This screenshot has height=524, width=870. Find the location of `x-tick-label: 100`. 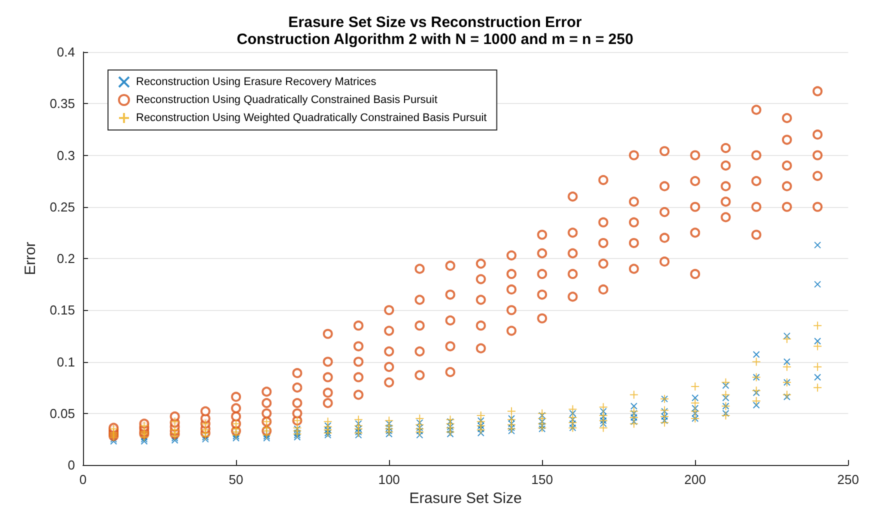

x-tick-label: 100 is located at coordinates (389, 479).